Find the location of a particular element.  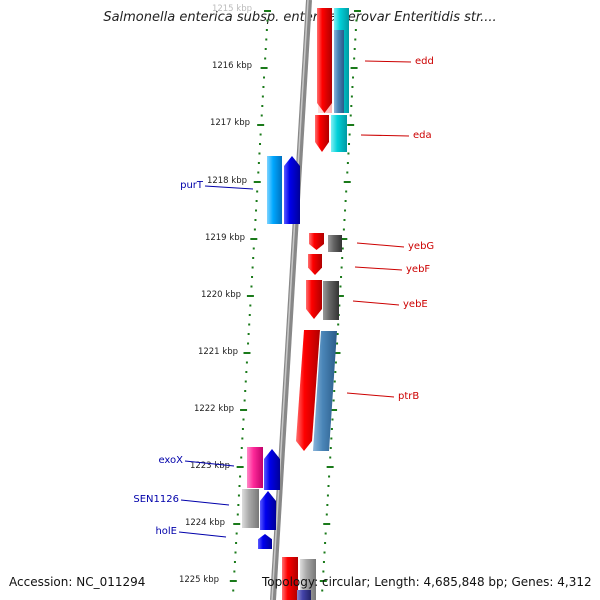

tick-label: 1218 kbp is located at coordinates (227, 181).